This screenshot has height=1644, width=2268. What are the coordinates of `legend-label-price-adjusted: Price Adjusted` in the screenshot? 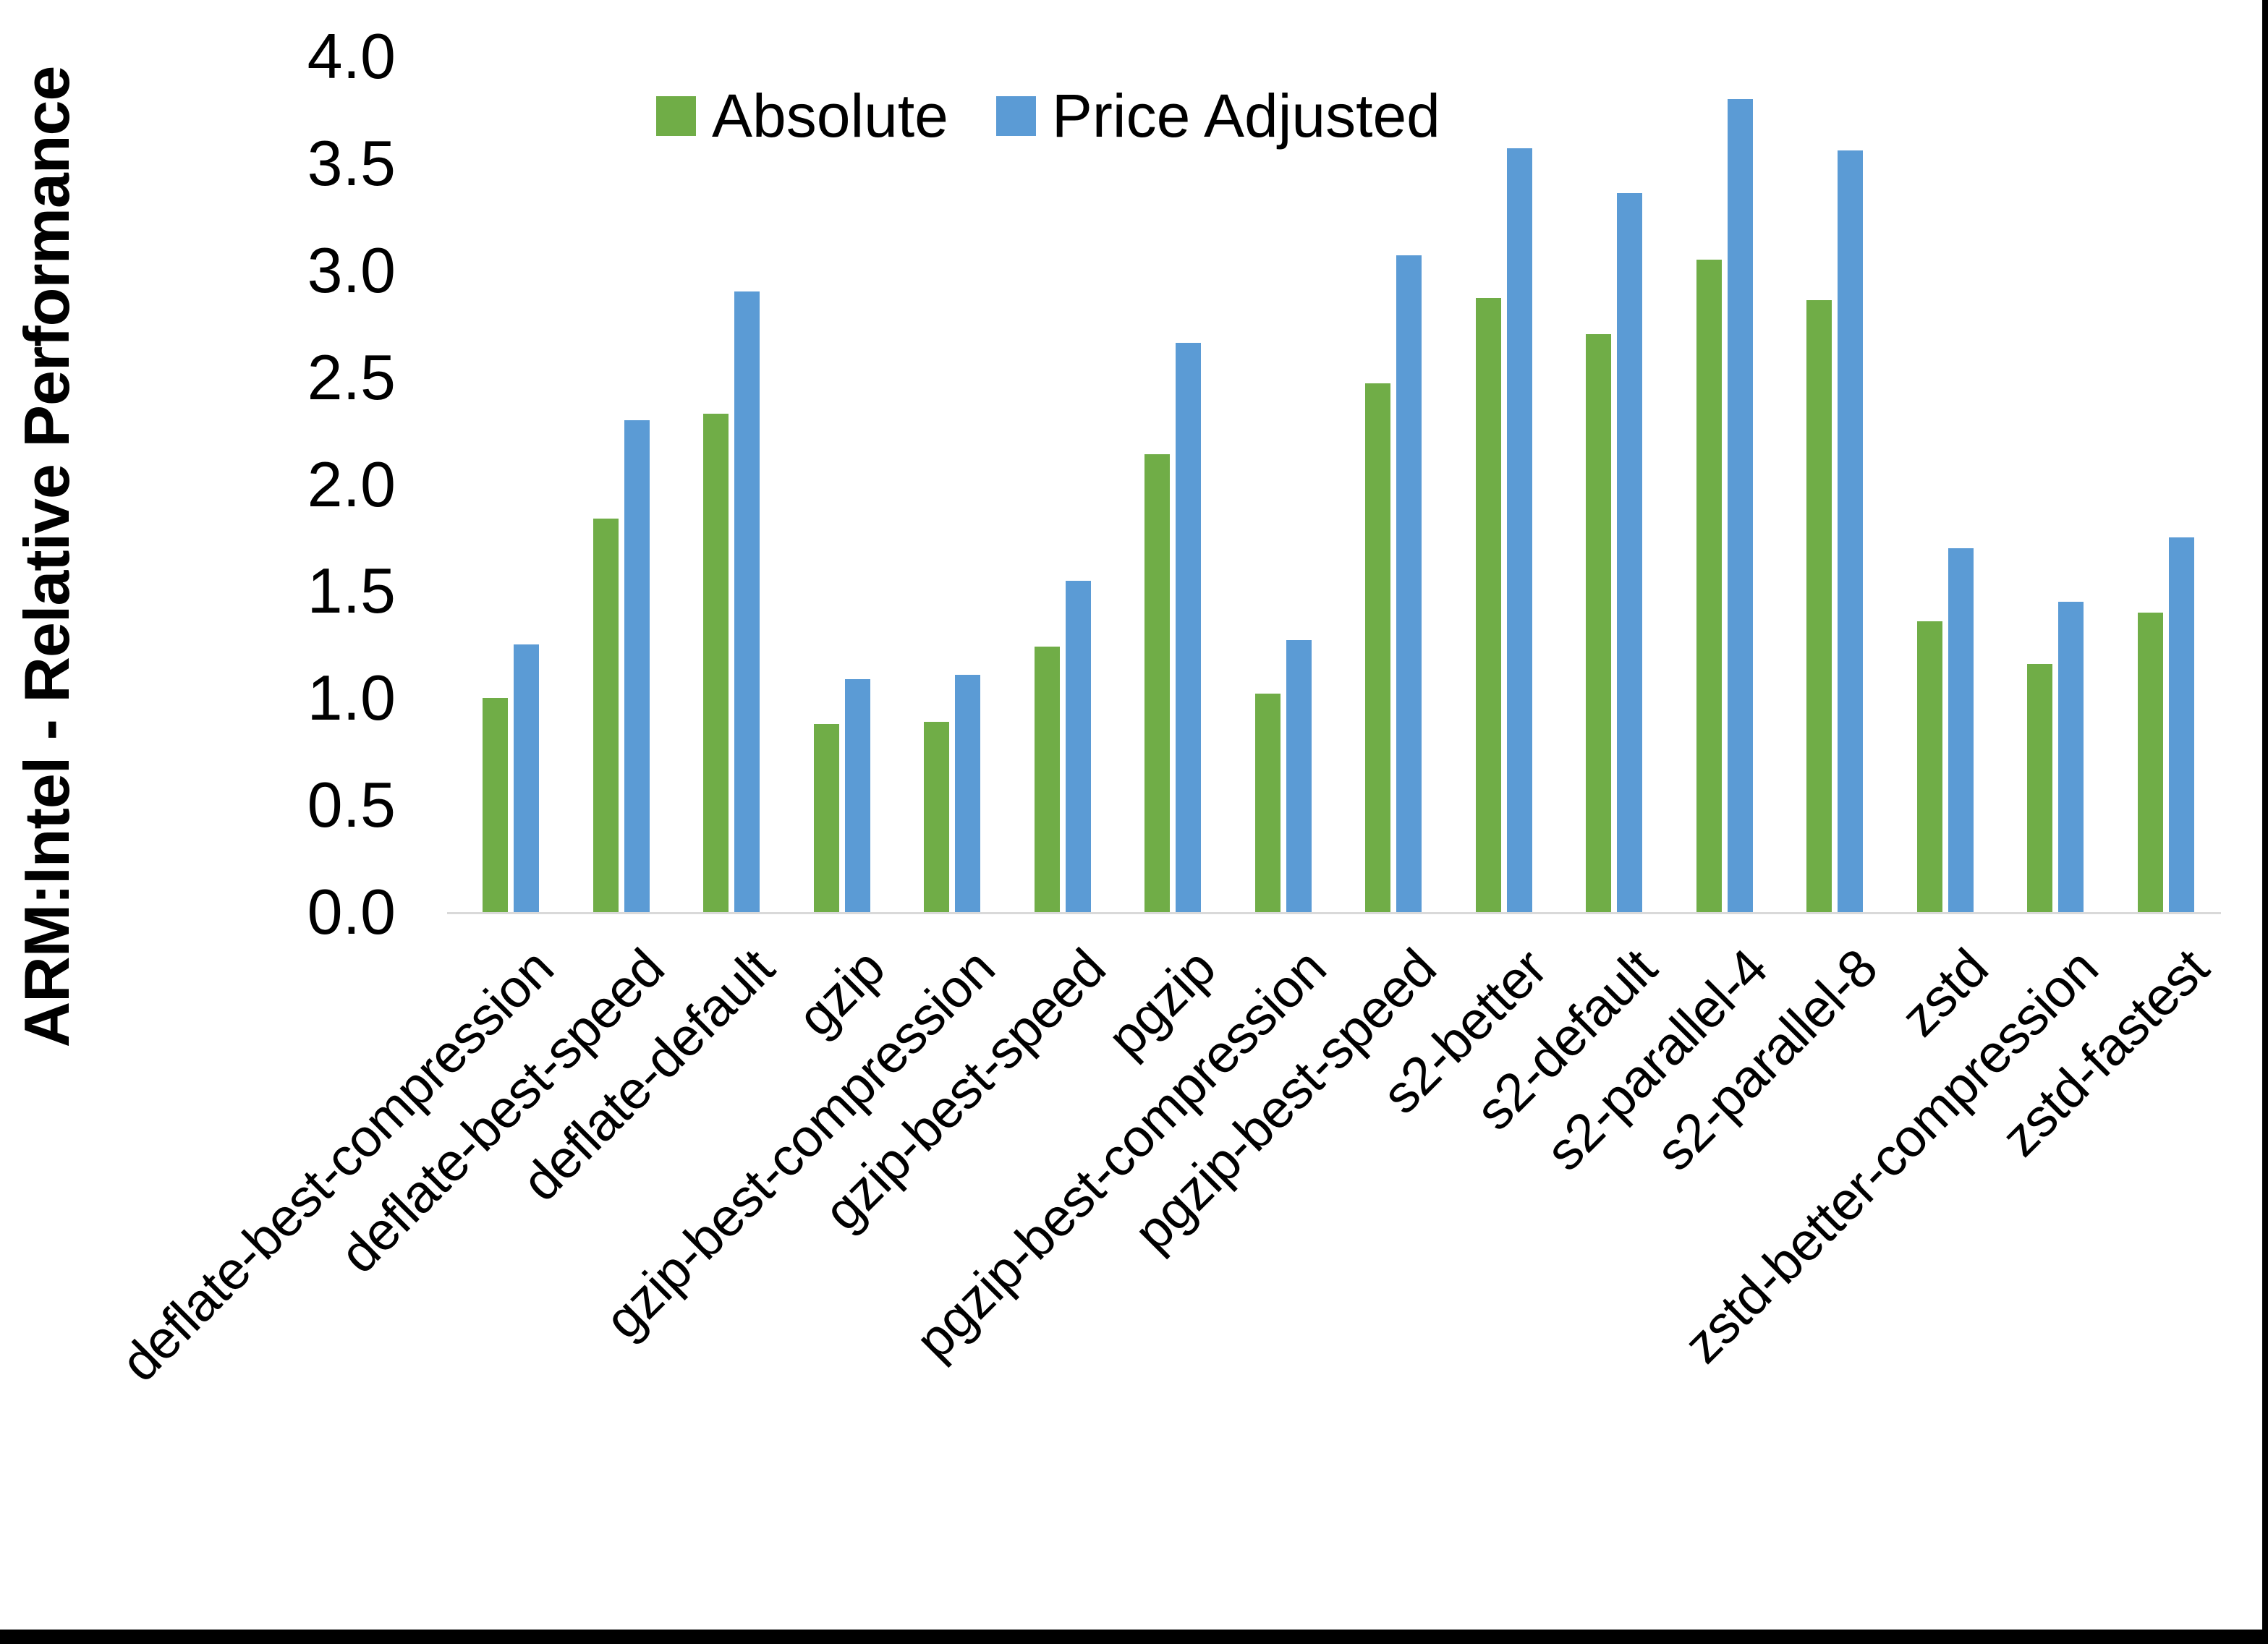 It's located at (1245, 116).